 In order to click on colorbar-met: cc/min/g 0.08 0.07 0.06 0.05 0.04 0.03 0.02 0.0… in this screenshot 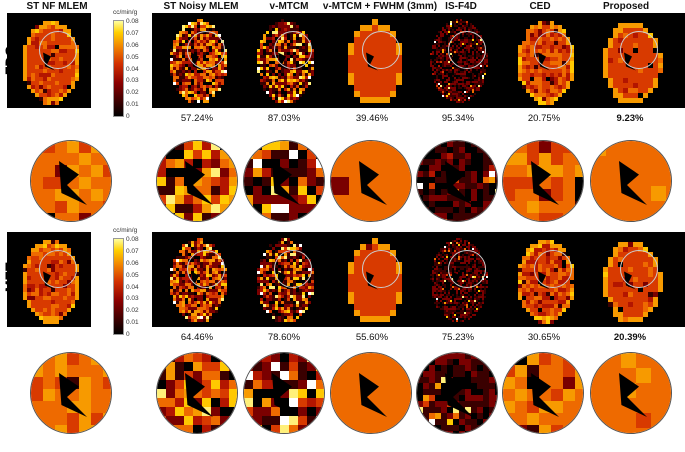, I will do `click(133, 282)`.